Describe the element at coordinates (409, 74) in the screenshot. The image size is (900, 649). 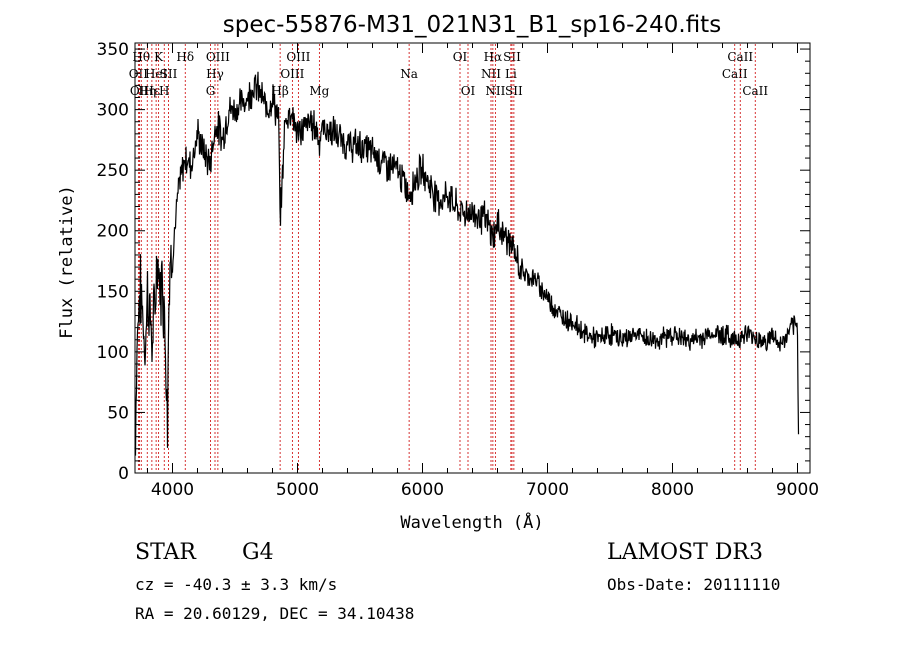
I see `spectral-line-label: Na` at that location.